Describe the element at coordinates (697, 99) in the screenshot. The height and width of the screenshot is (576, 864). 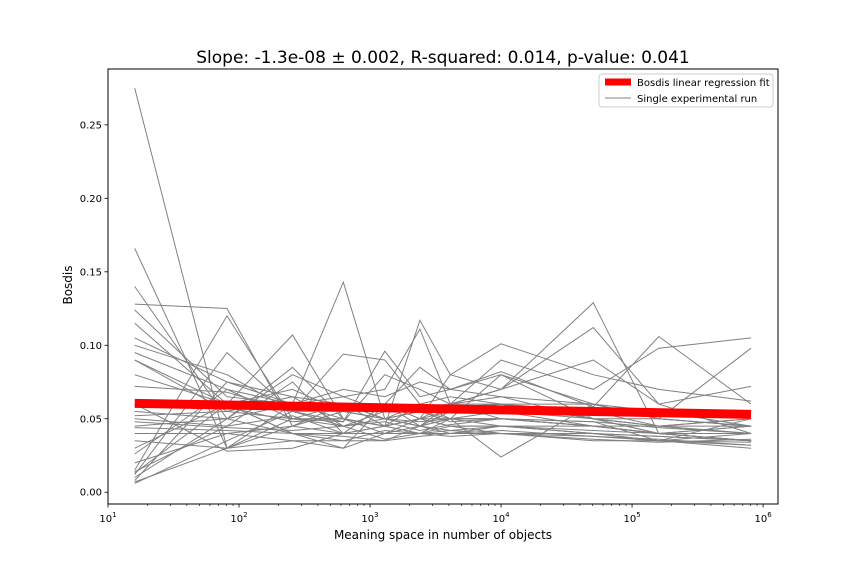
I see `legend-run-label: Single experimental run` at that location.